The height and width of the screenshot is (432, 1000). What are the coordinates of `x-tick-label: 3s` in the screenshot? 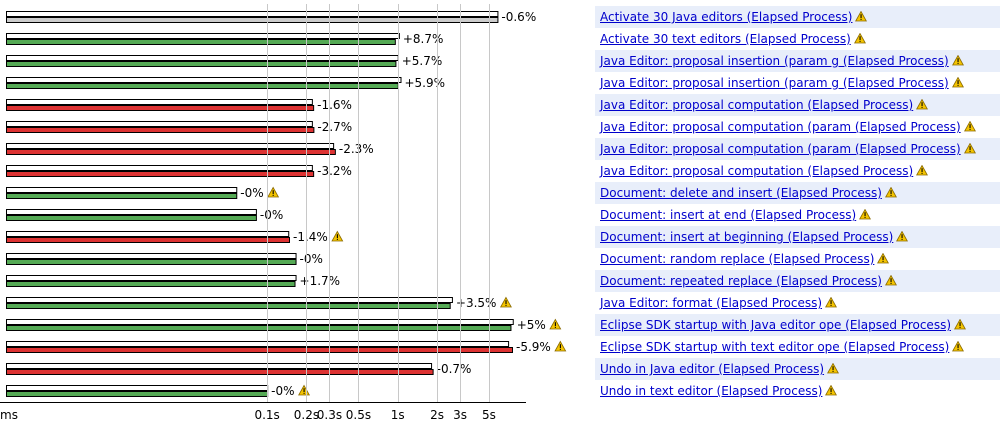 It's located at (460, 415).